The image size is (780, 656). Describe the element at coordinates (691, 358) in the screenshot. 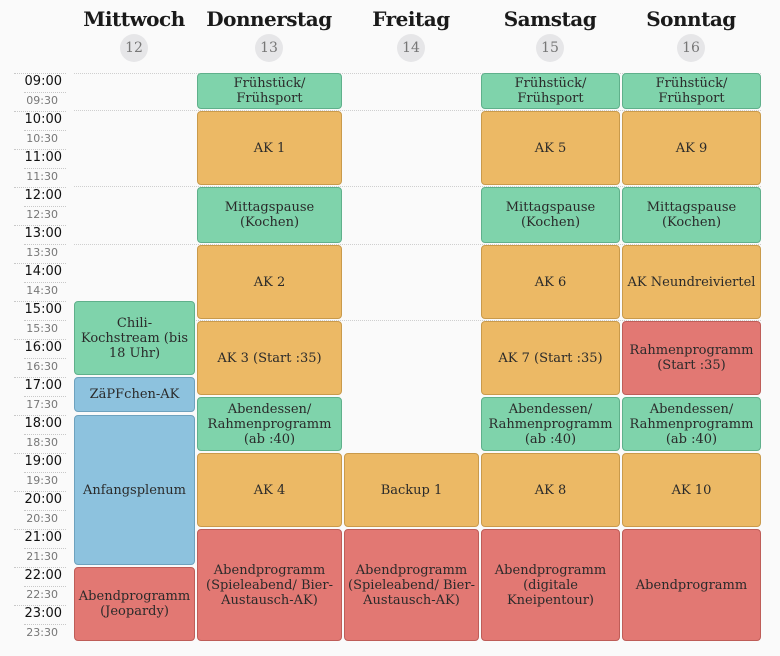

I see `event-rahmenprogramm: Rahmenprogramm (Start :35)` at that location.